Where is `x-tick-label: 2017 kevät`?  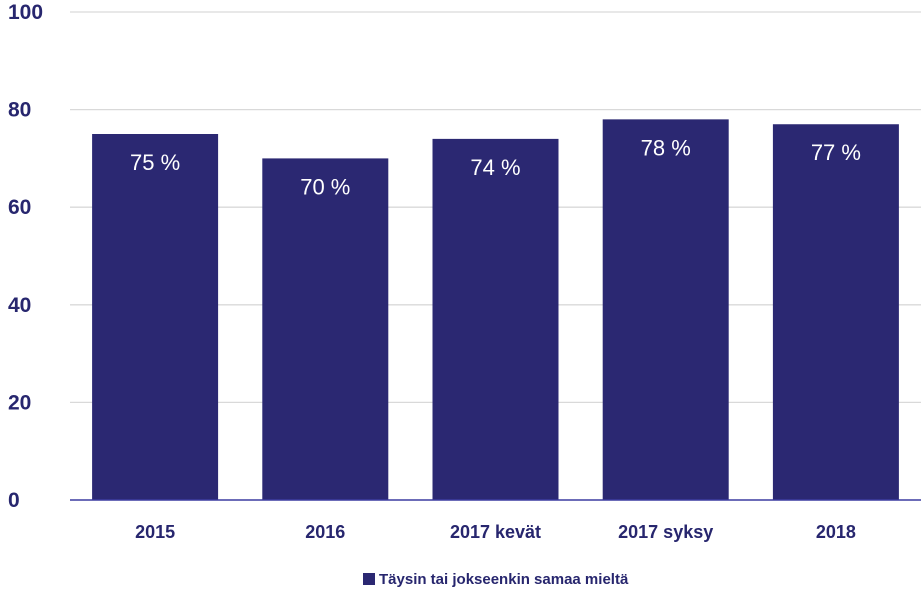
x-tick-label: 2017 kevät is located at coordinates (495, 532).